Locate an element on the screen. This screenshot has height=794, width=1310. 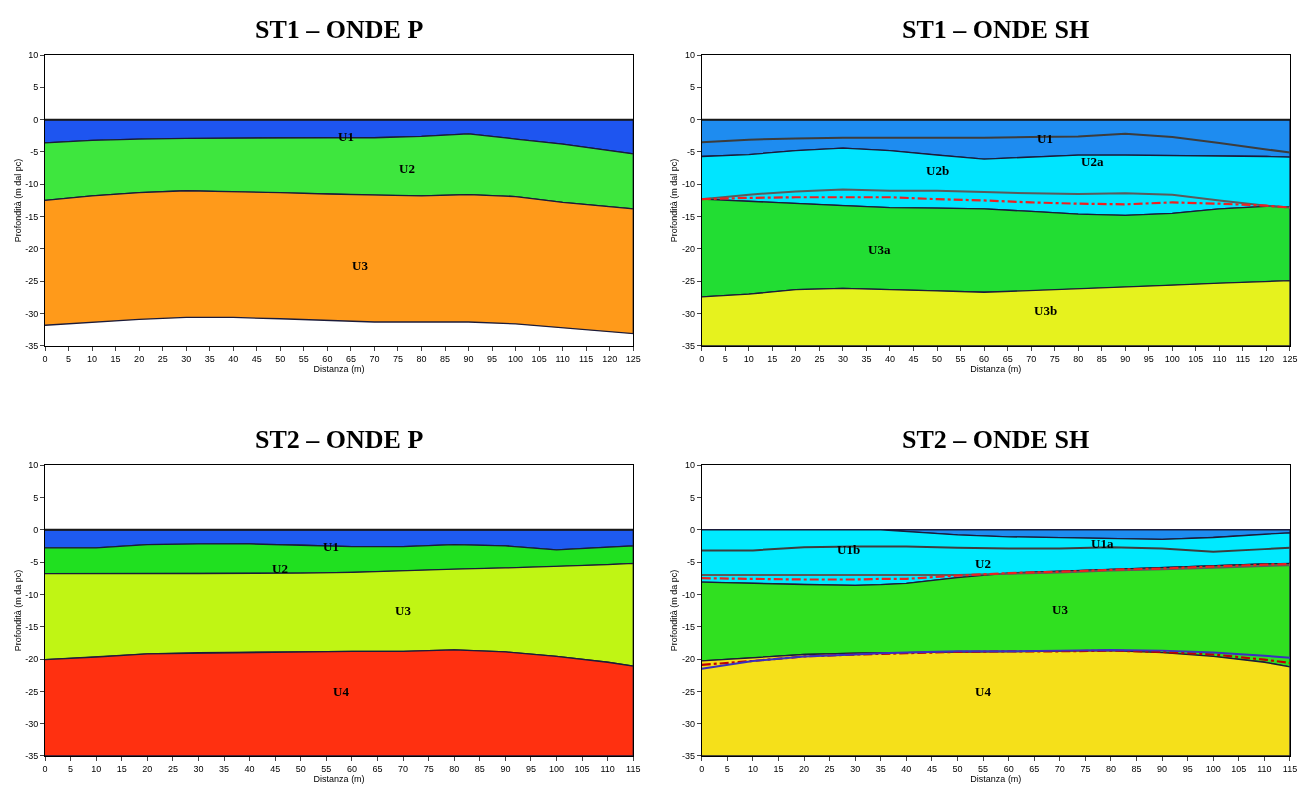
y-tick-label: 10 is located at coordinates (33, 55).